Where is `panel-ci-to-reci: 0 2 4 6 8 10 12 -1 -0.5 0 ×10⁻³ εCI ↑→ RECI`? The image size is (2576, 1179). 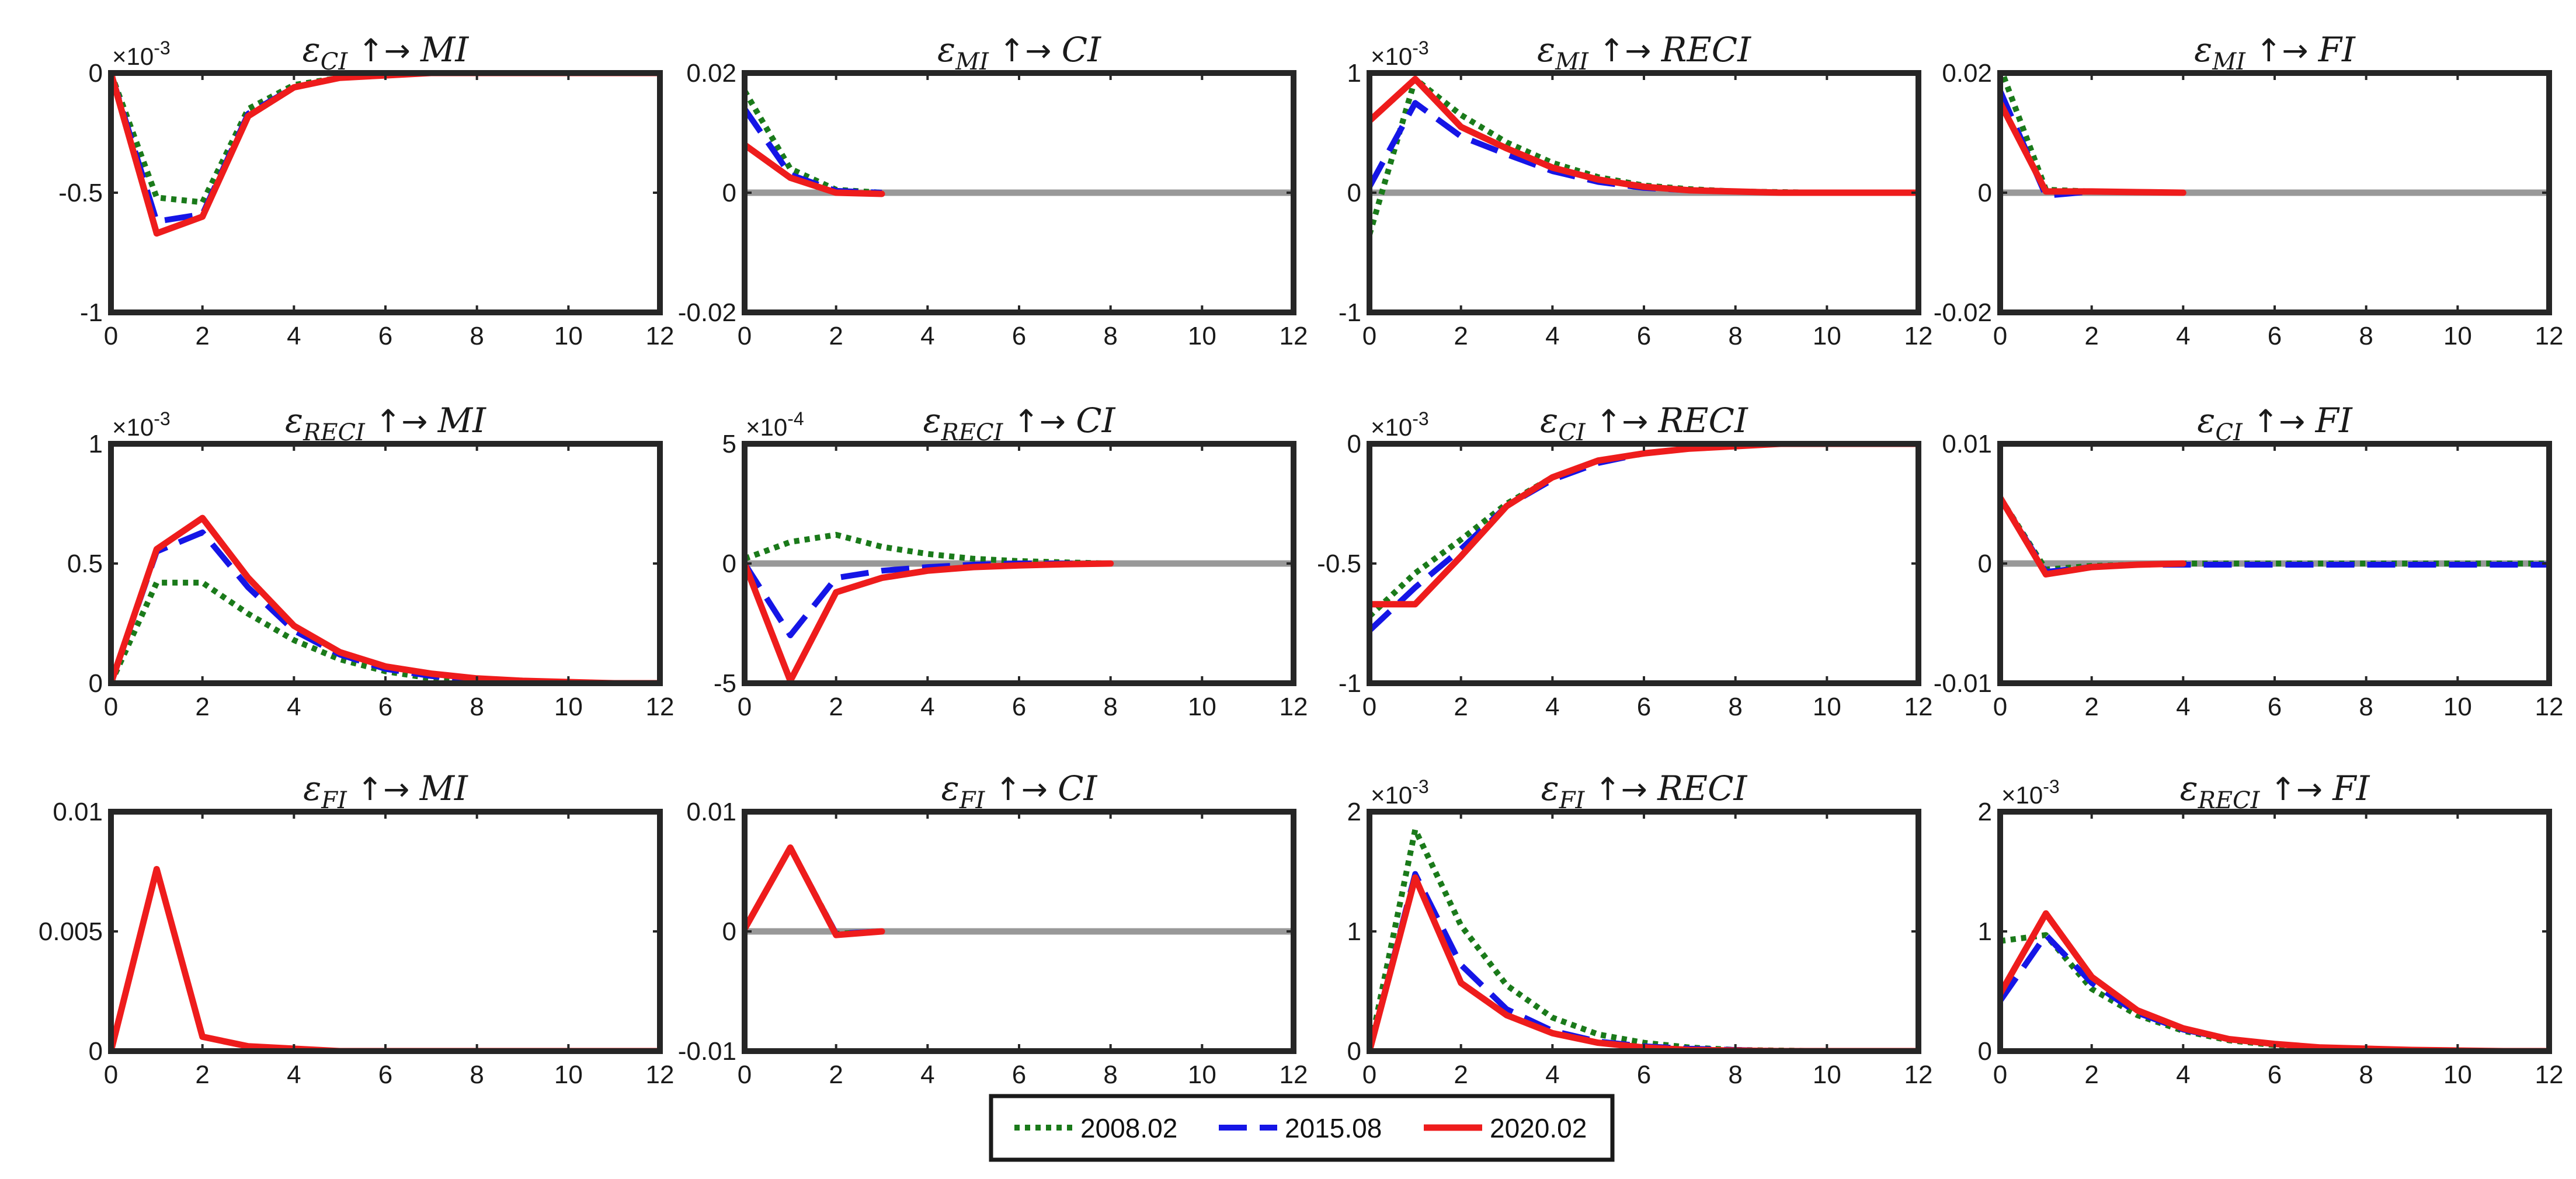 panel-ci-to-reci: 0 2 4 6 8 10 12 -1 -0.5 0 ×10⁻³ εCI ↑→ RECI is located at coordinates (1624, 561).